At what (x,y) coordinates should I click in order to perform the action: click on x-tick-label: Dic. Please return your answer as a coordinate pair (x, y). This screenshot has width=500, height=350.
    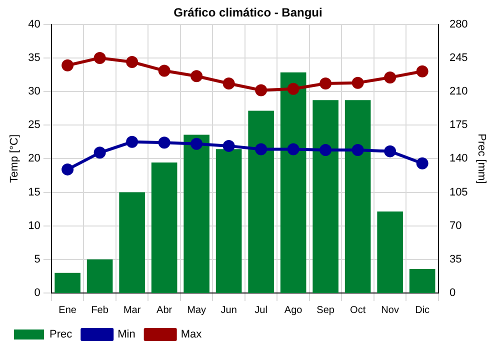
    Looking at the image, I should click on (422, 310).